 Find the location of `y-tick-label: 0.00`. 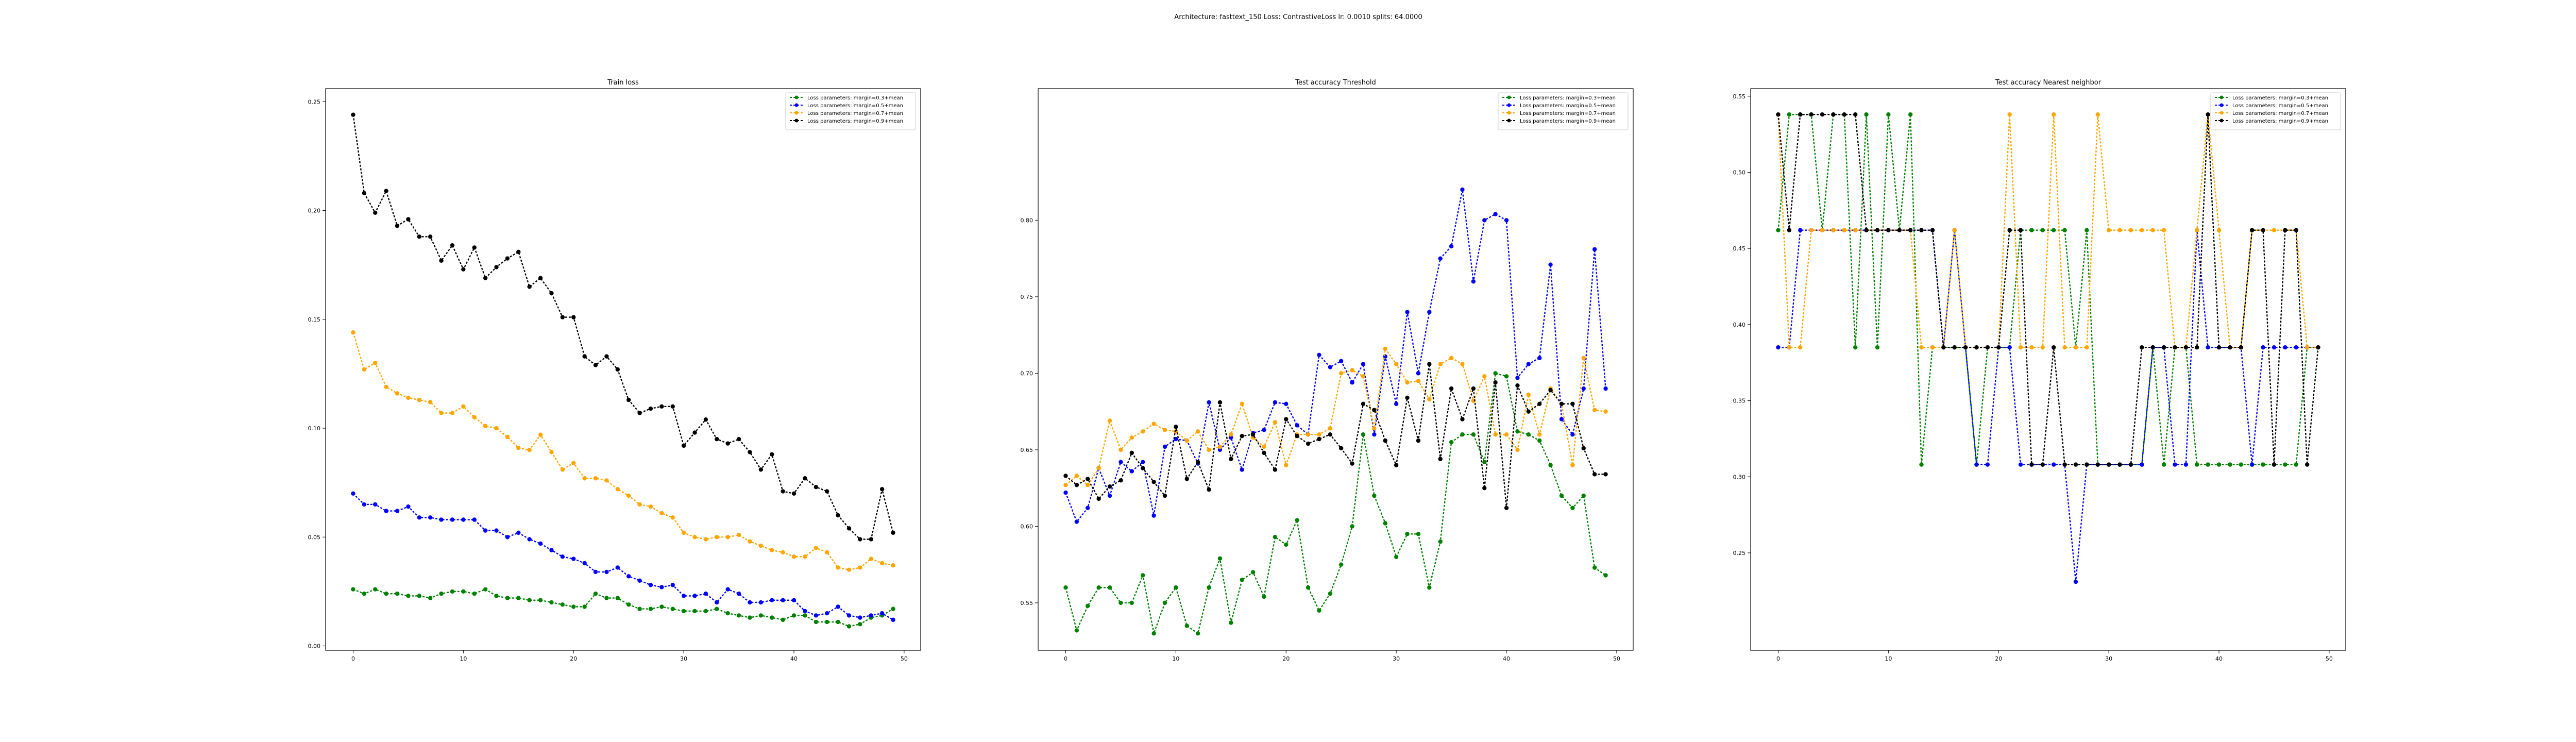

y-tick-label: 0.00 is located at coordinates (314, 646).